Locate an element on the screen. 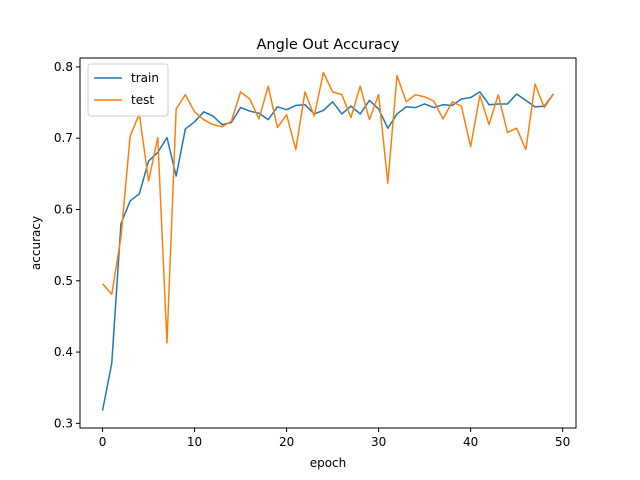 This screenshot has height=480, width=640. legend-box is located at coordinates (128, 90).